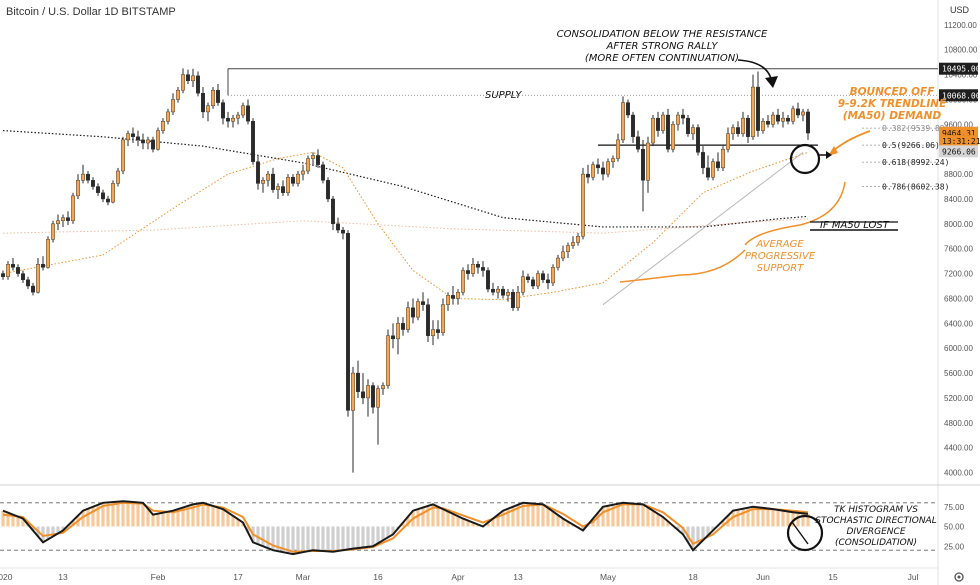  What do you see at coordinates (958, 124) in the screenshot?
I see `price-tick-label: 9600.00` at bounding box center [958, 124].